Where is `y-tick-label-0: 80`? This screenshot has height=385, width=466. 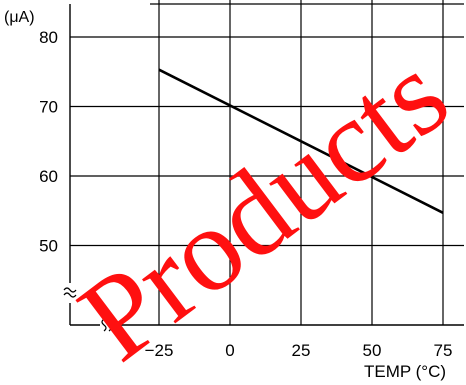 y-tick-label-0: 80 is located at coordinates (48, 37).